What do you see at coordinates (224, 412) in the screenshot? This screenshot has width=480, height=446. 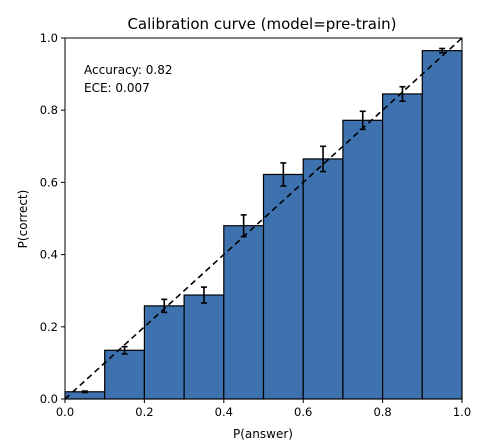 I see `x-tick-label: 0.4` at bounding box center [224, 412].